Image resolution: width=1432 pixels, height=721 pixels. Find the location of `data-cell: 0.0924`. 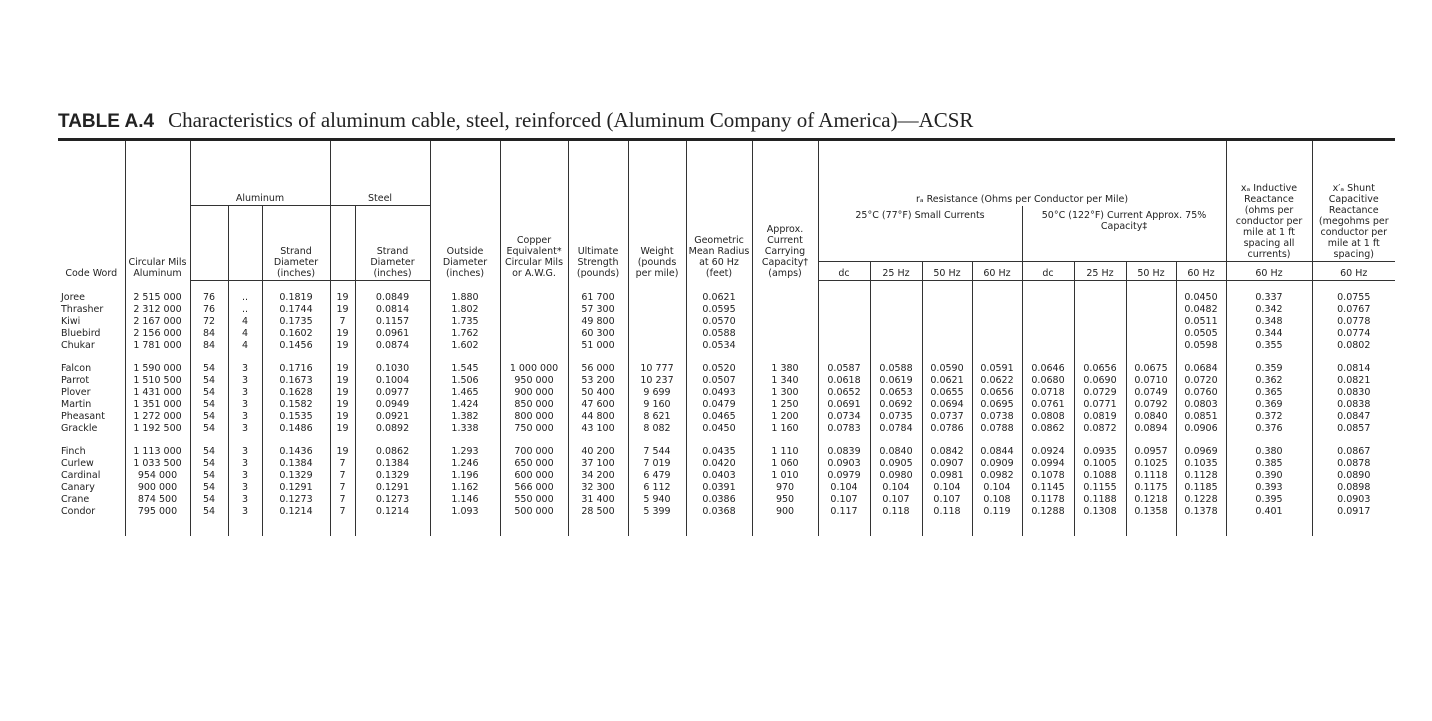

data-cell: 0.0924 is located at coordinates (1048, 451).